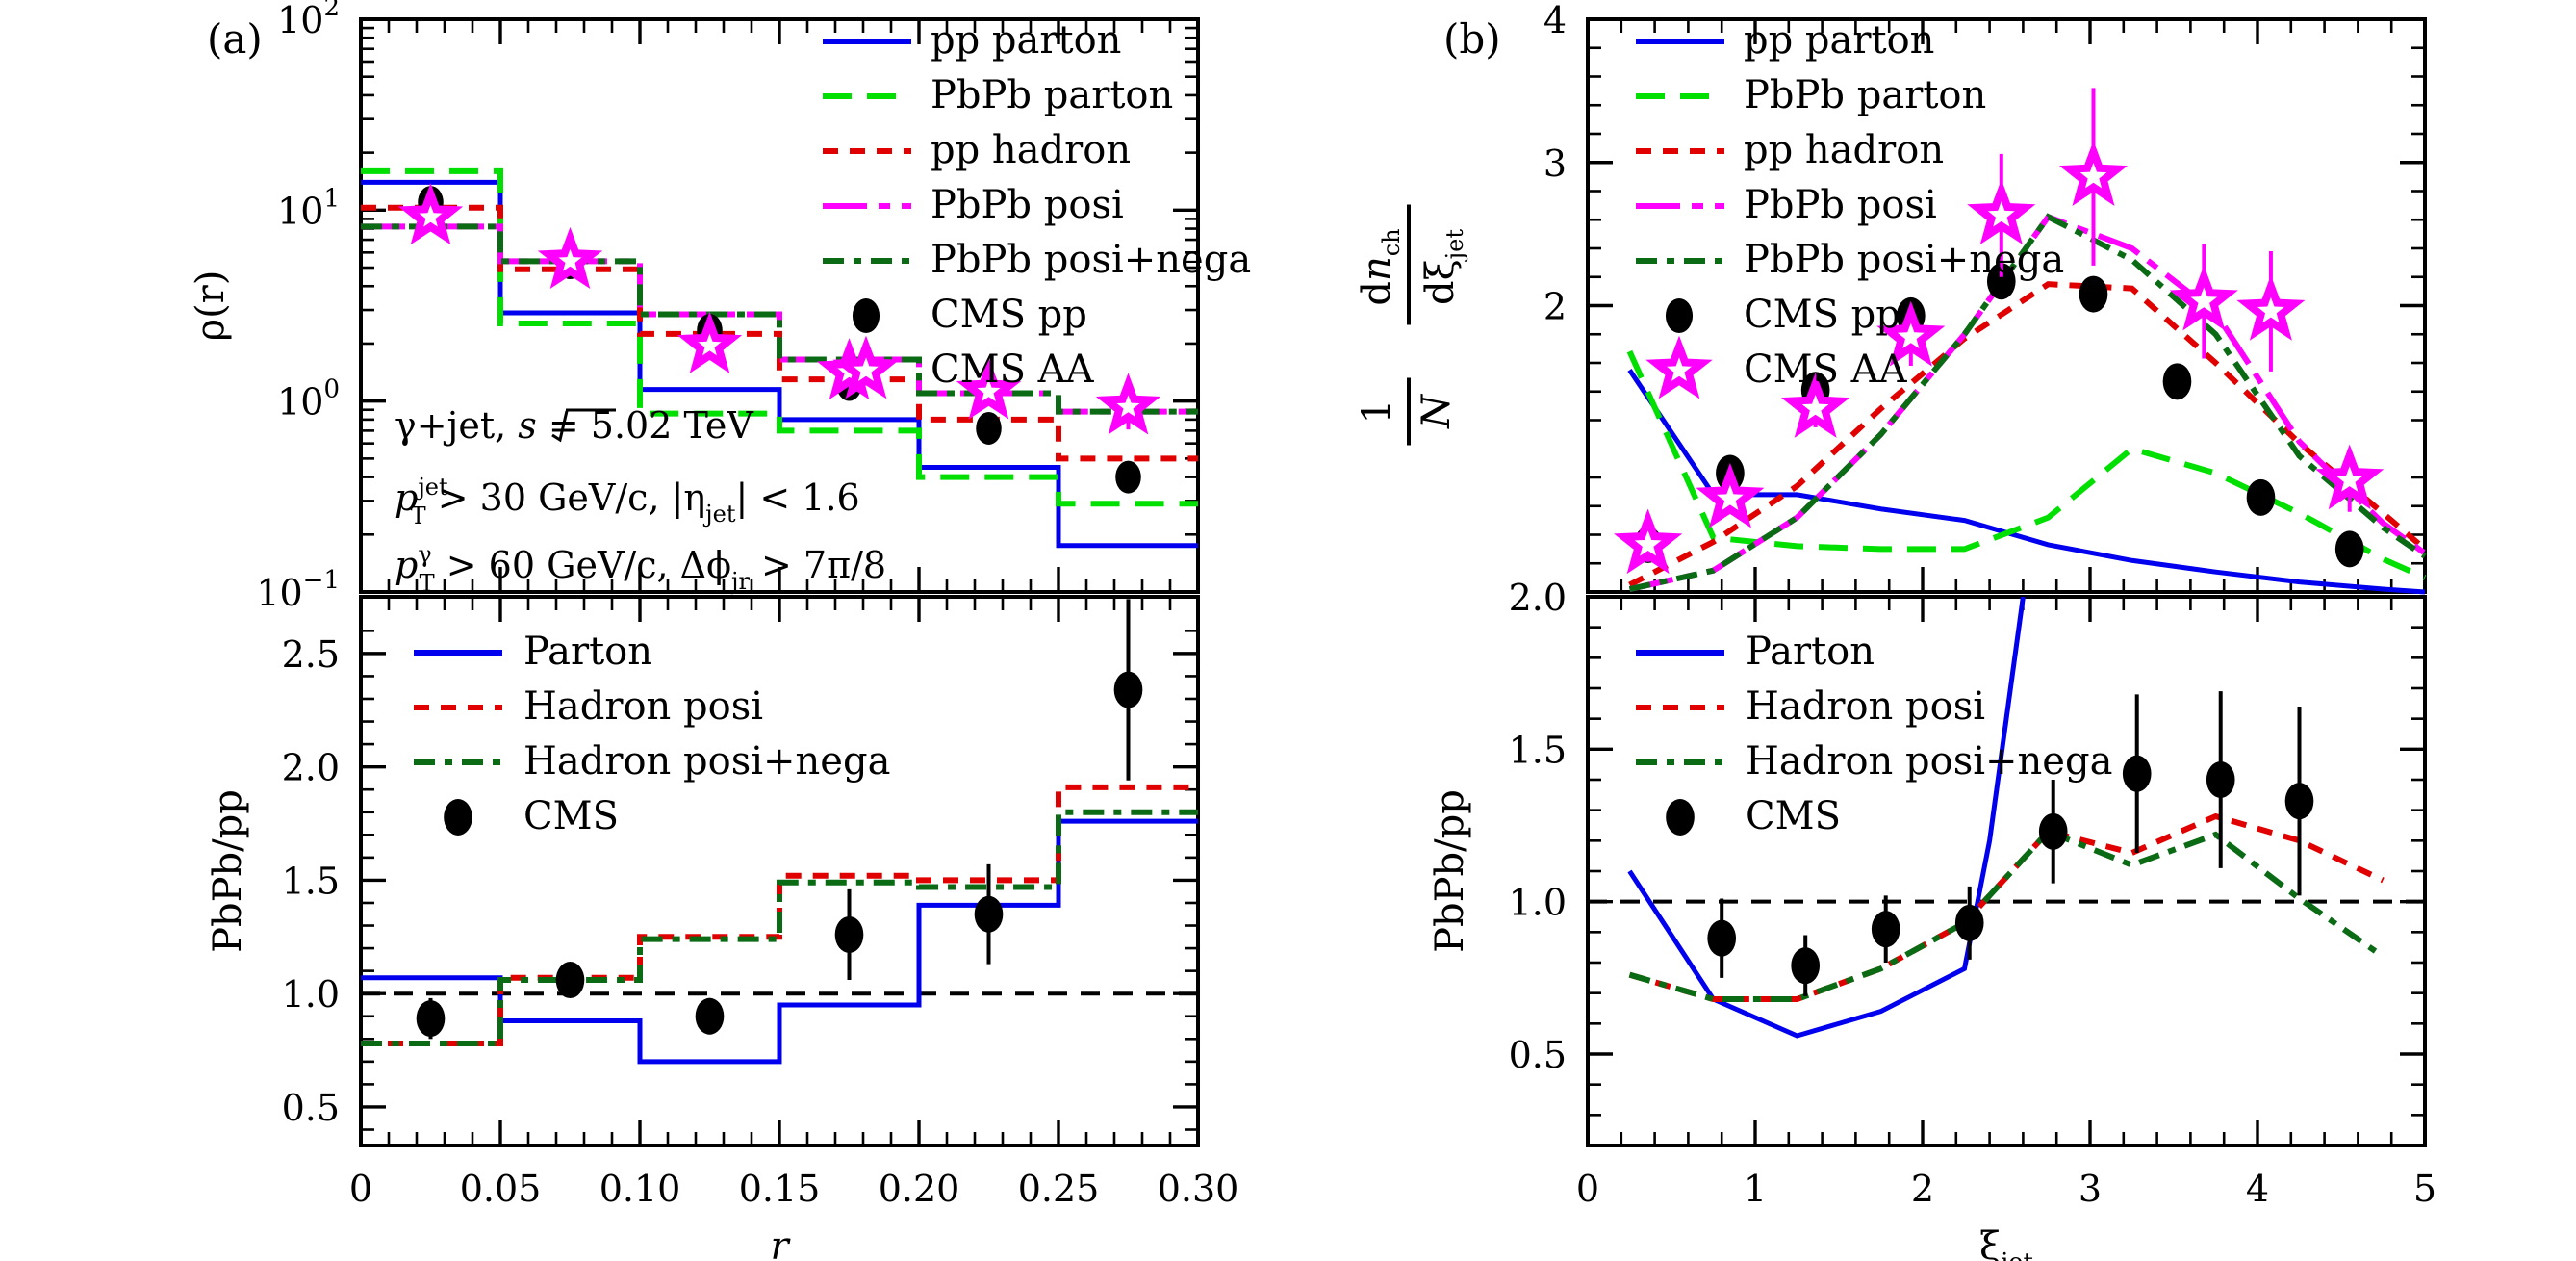  I want to click on x-tick-label: 1, so click(1755, 1189).